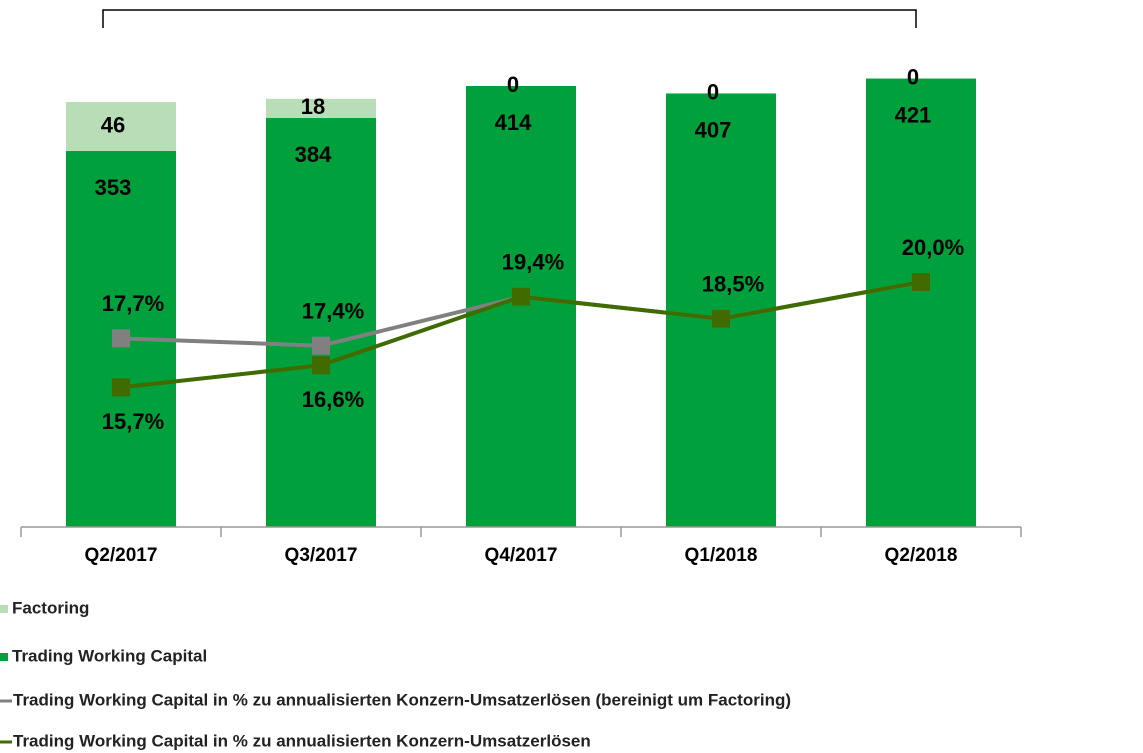 This screenshot has height=753, width=1143. I want to click on x-tick-label: Q1/2018, so click(721, 555).